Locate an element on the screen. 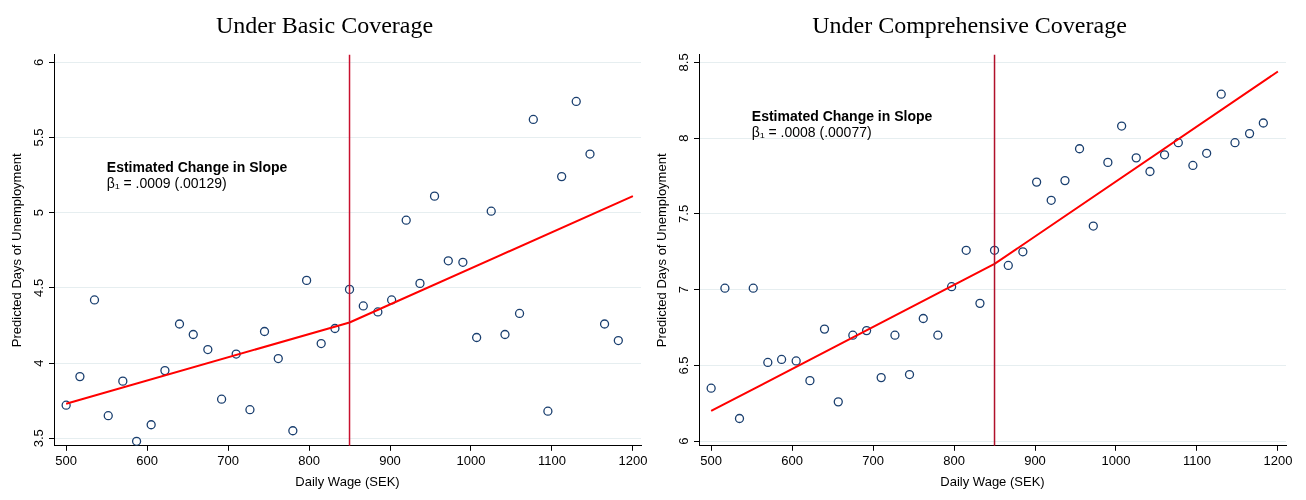 The height and width of the screenshot is (500, 1306). y-tick-label: 5 is located at coordinates (39, 213).